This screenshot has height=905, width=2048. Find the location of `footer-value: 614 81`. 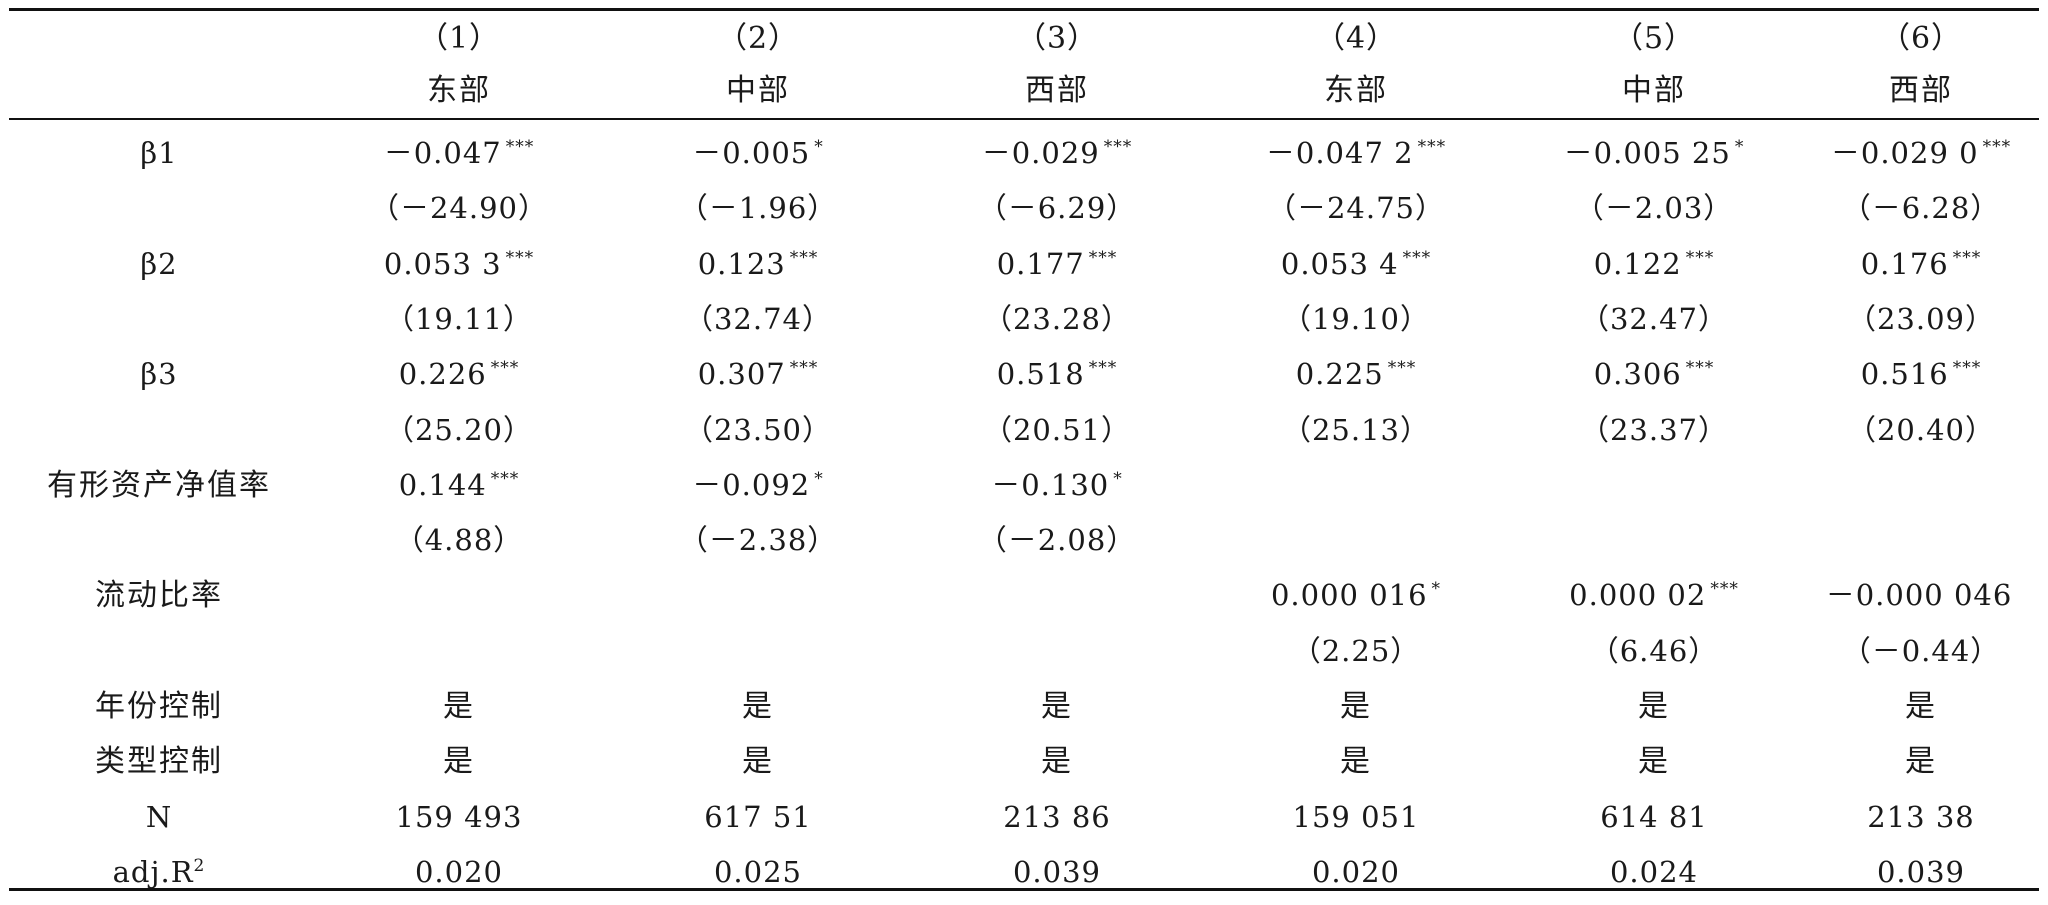

footer-value: 614 81 is located at coordinates (1654, 817).